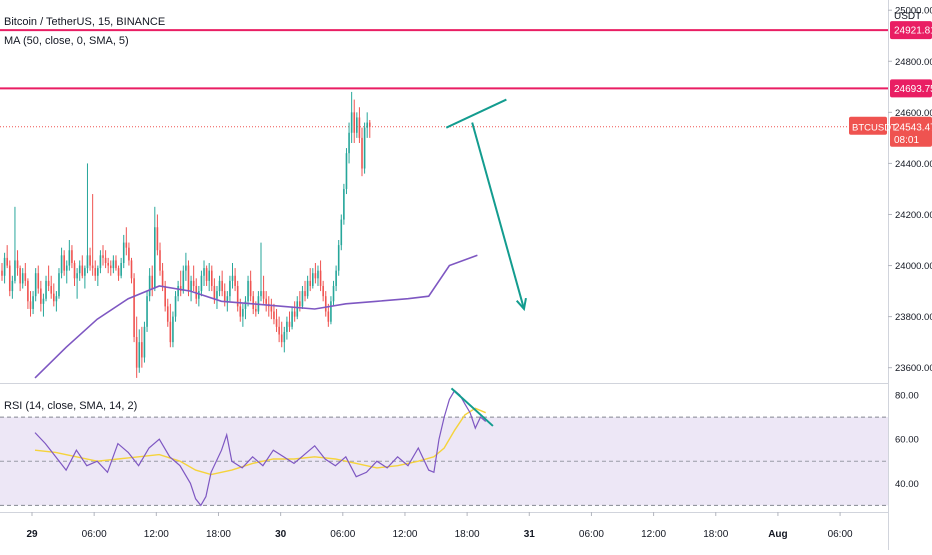 This screenshot has width=932, height=555. What do you see at coordinates (913, 31) in the screenshot?
I see `hline-price-tag-label: 24921.81` at bounding box center [913, 31].